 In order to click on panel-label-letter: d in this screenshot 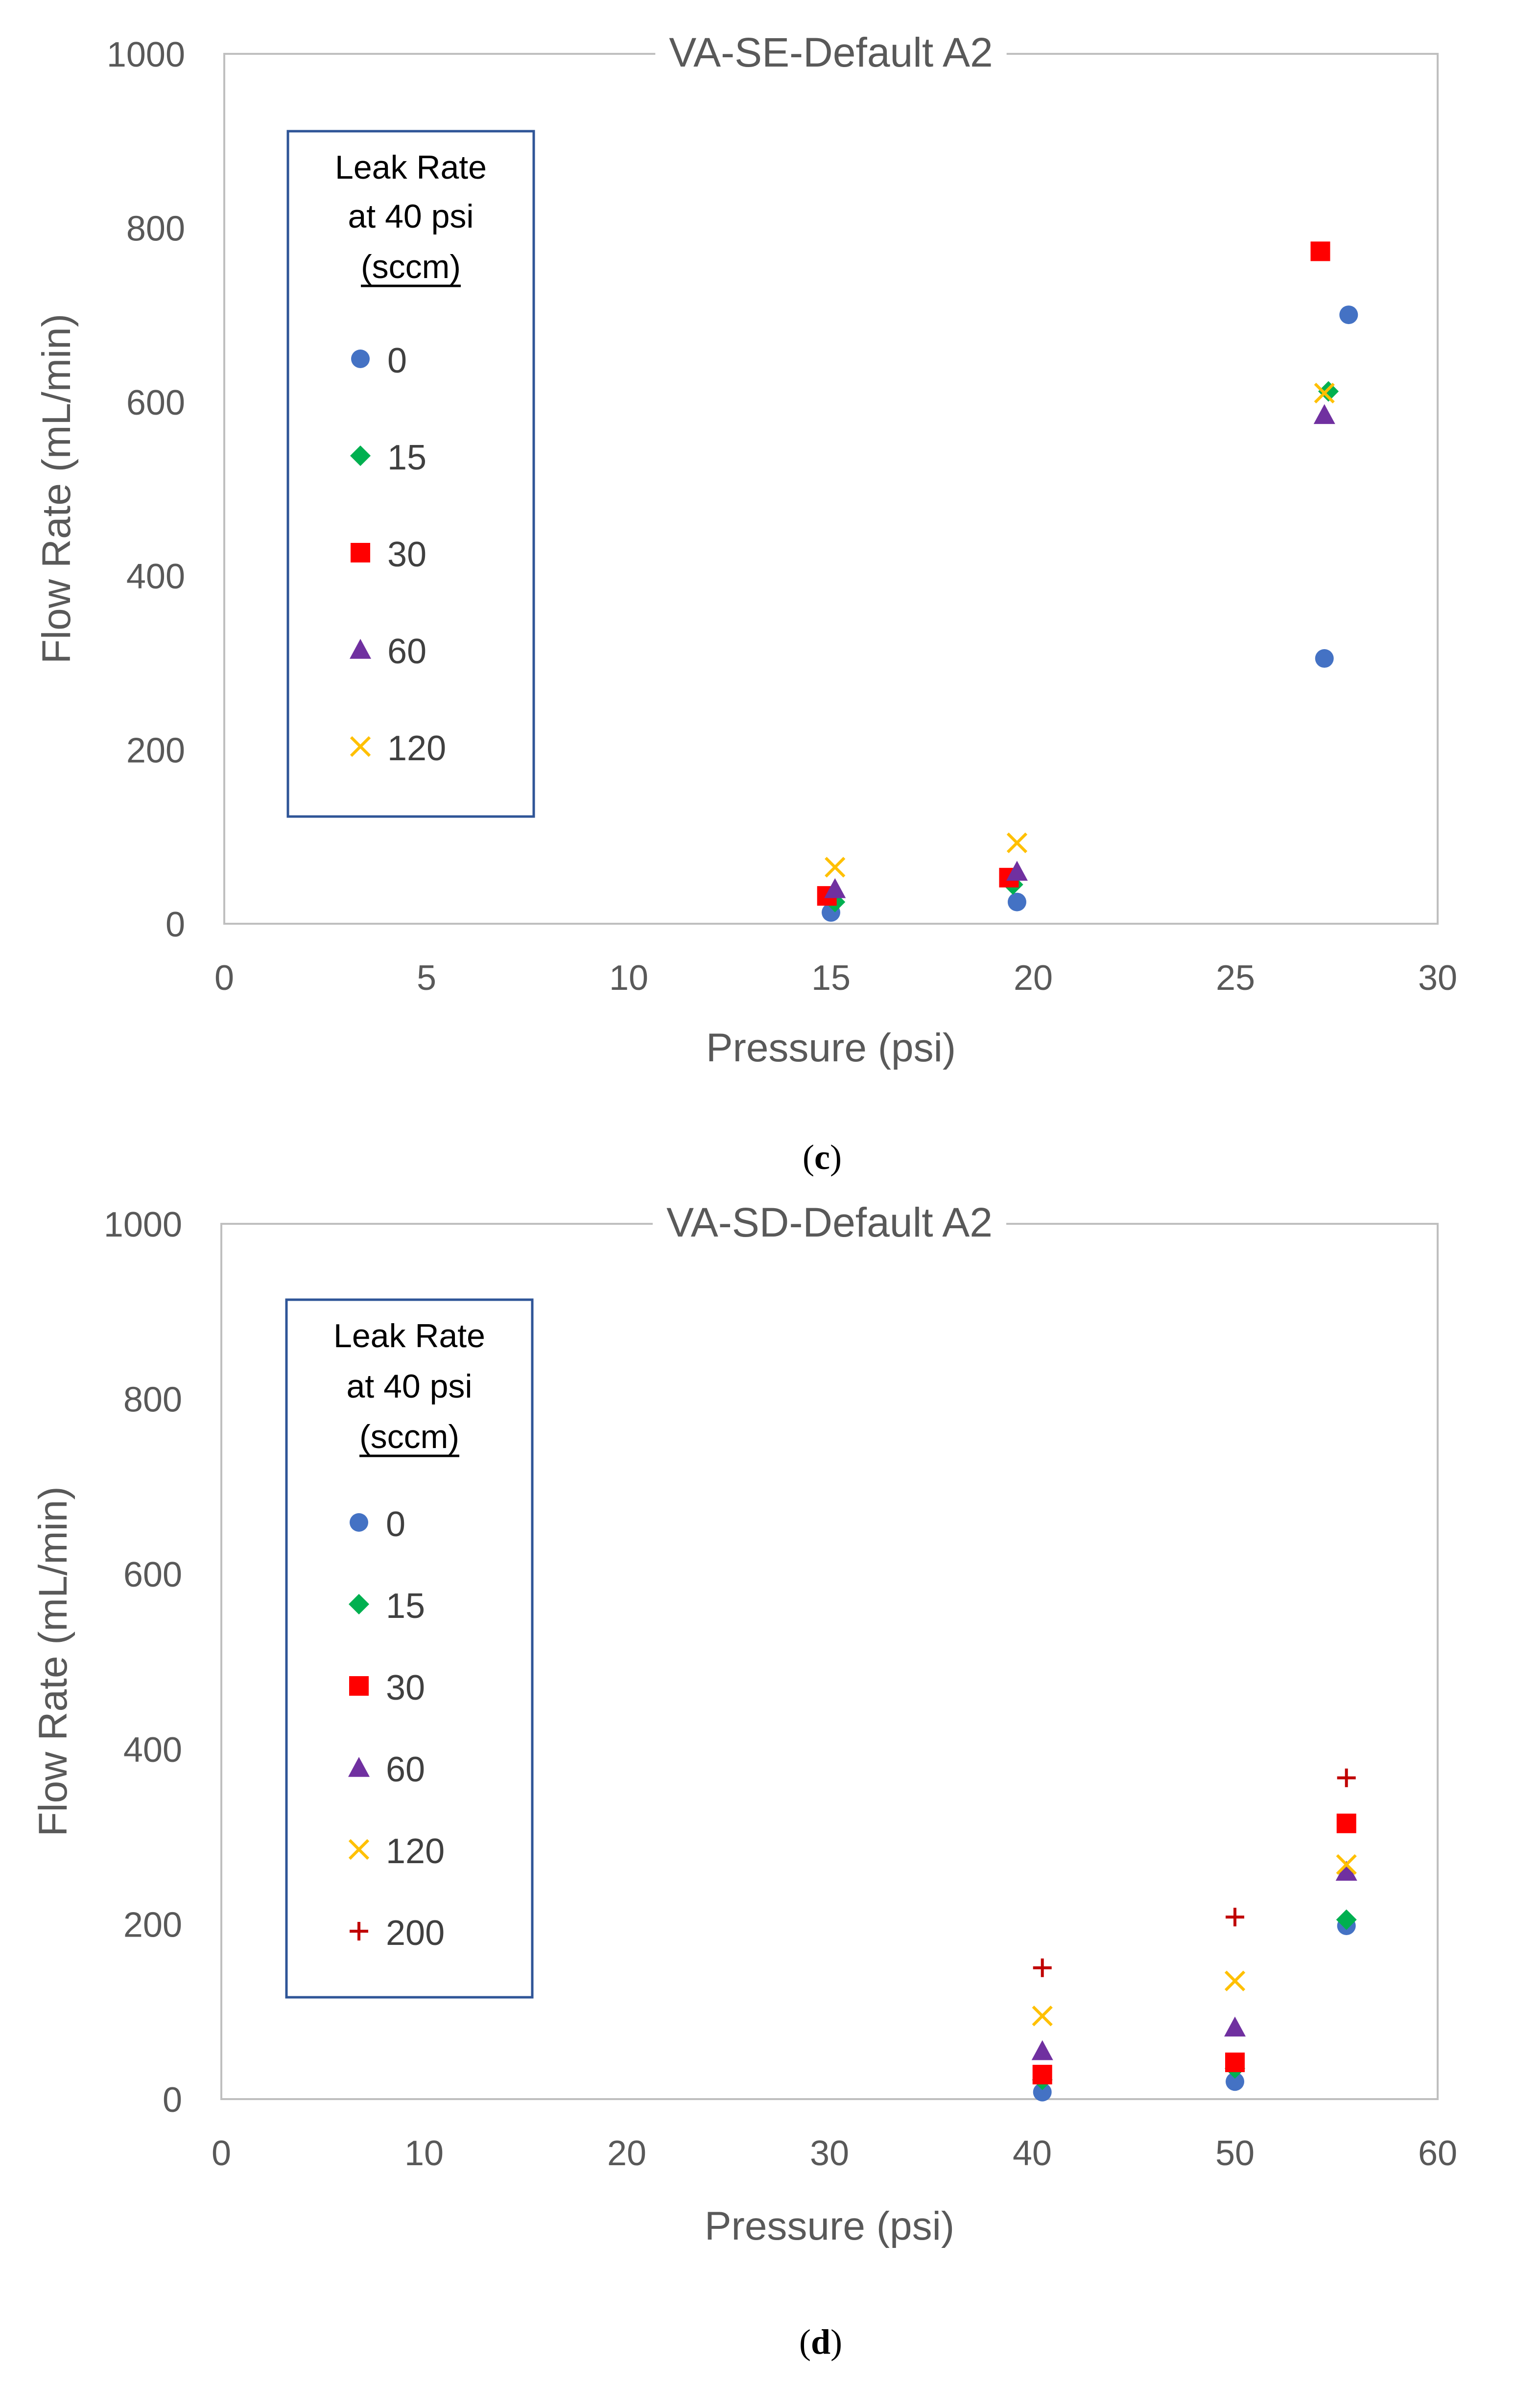, I will do `click(820, 2341)`.